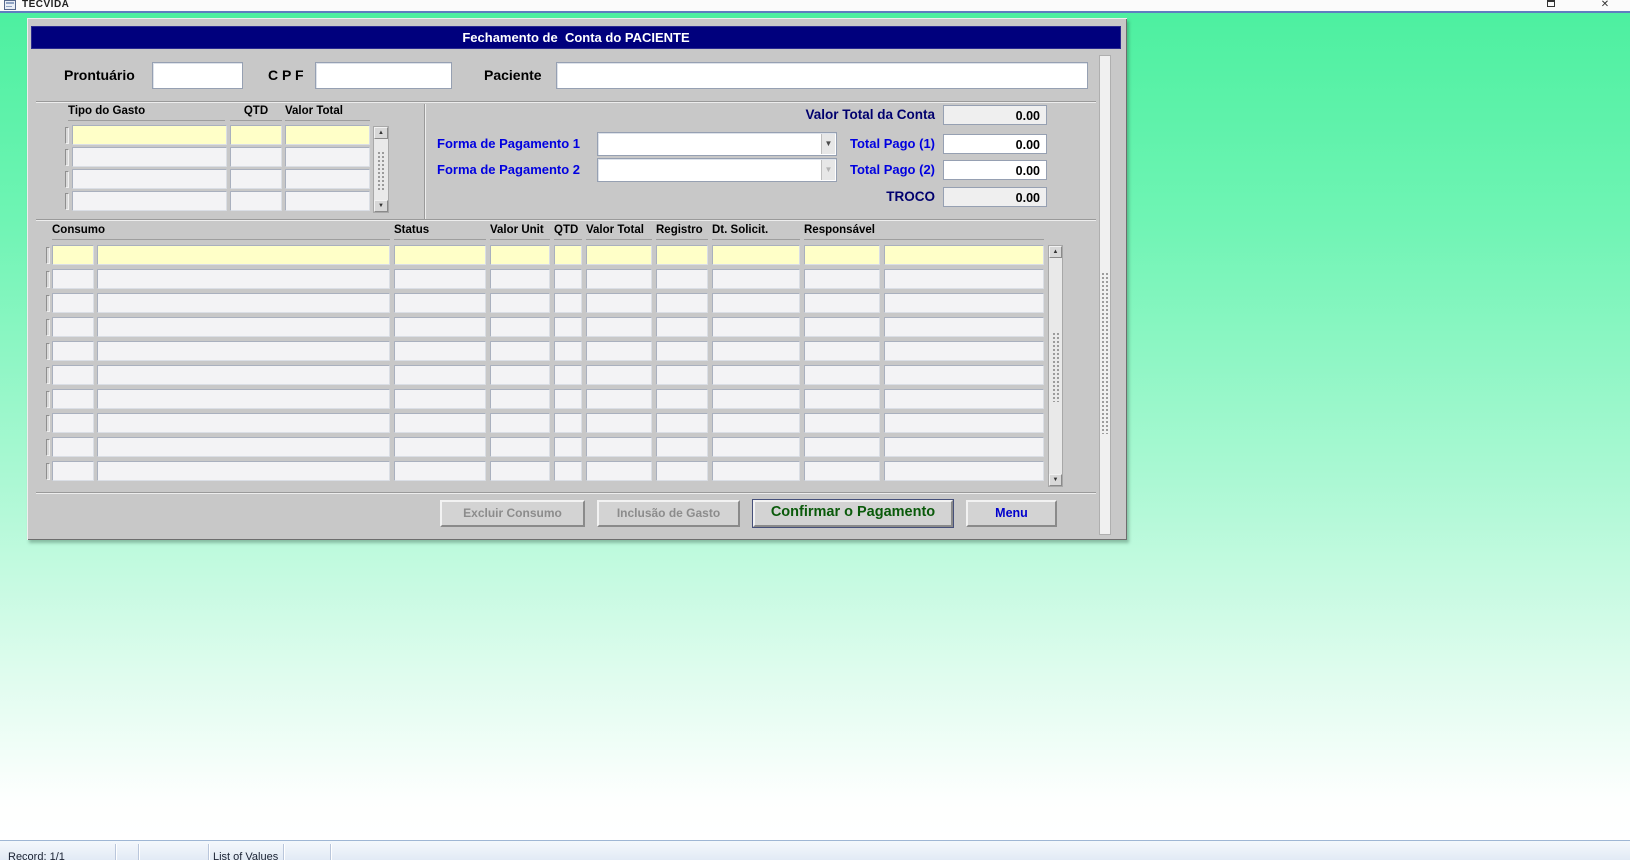 The height and width of the screenshot is (860, 1630). What do you see at coordinates (995, 144) in the screenshot?
I see `total-pago-1-field: 0.00` at bounding box center [995, 144].